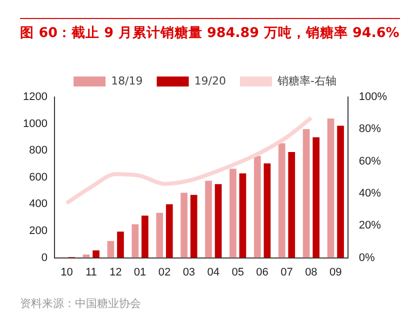 This screenshot has width=405, height=336. Describe the element at coordinates (336, 272) in the screenshot. I see `x-tick-label: 09` at that location.